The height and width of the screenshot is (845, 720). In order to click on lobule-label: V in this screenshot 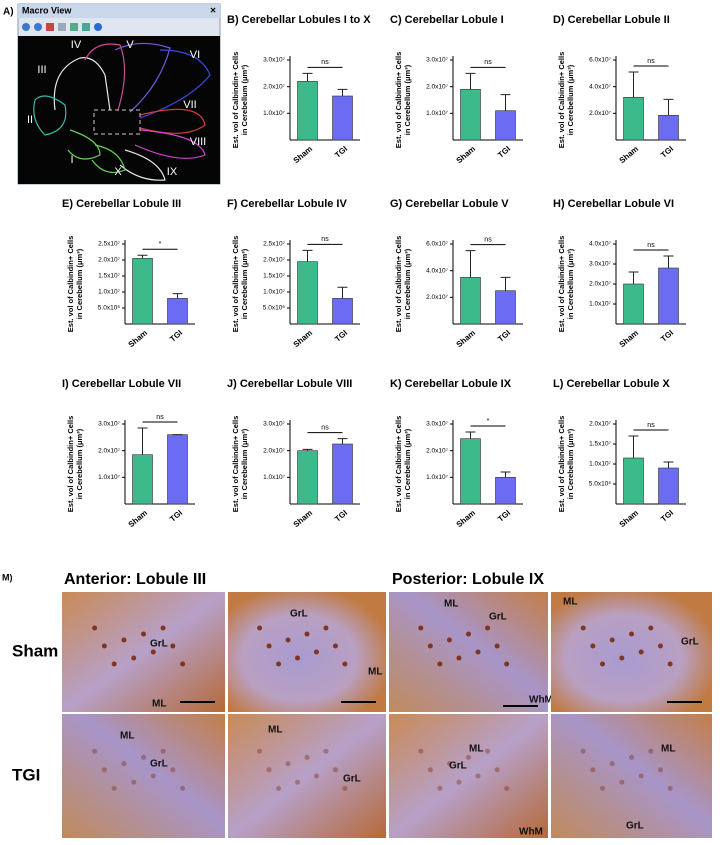, I will do `click(130, 45)`.